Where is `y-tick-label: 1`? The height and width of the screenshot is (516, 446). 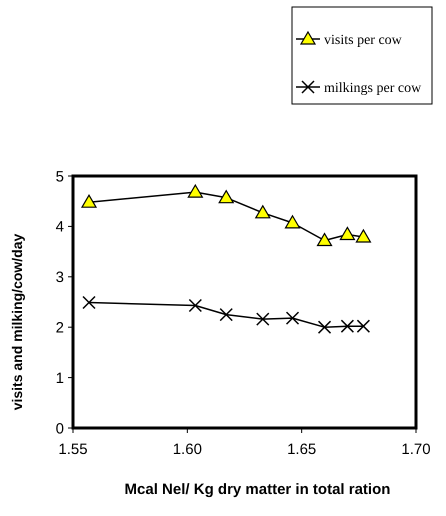 y-tick-label: 1 is located at coordinates (60, 378).